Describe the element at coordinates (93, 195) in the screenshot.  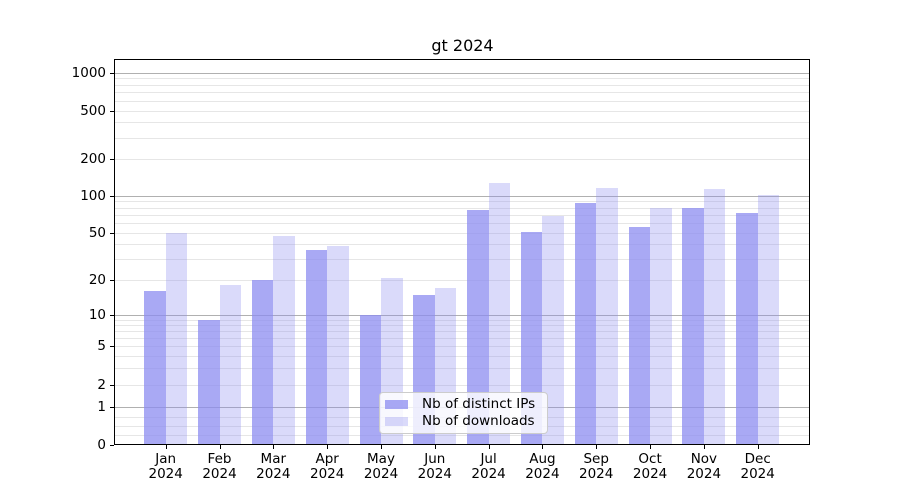
I see `y-axis-tick-label: 100` at that location.